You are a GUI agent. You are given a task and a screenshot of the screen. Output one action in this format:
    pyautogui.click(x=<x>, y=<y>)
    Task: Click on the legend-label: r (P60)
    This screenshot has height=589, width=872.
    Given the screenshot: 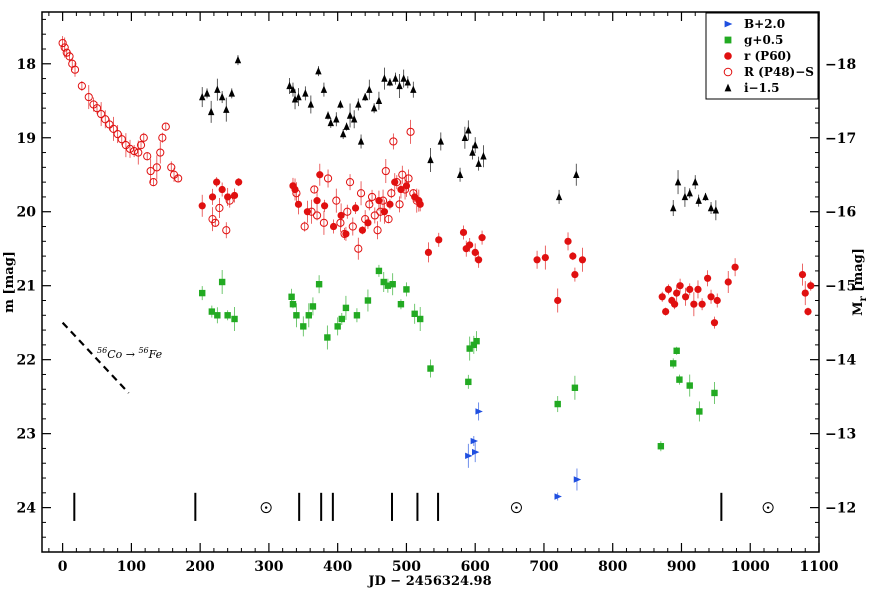 What is the action you would take?
    pyautogui.click(x=768, y=56)
    